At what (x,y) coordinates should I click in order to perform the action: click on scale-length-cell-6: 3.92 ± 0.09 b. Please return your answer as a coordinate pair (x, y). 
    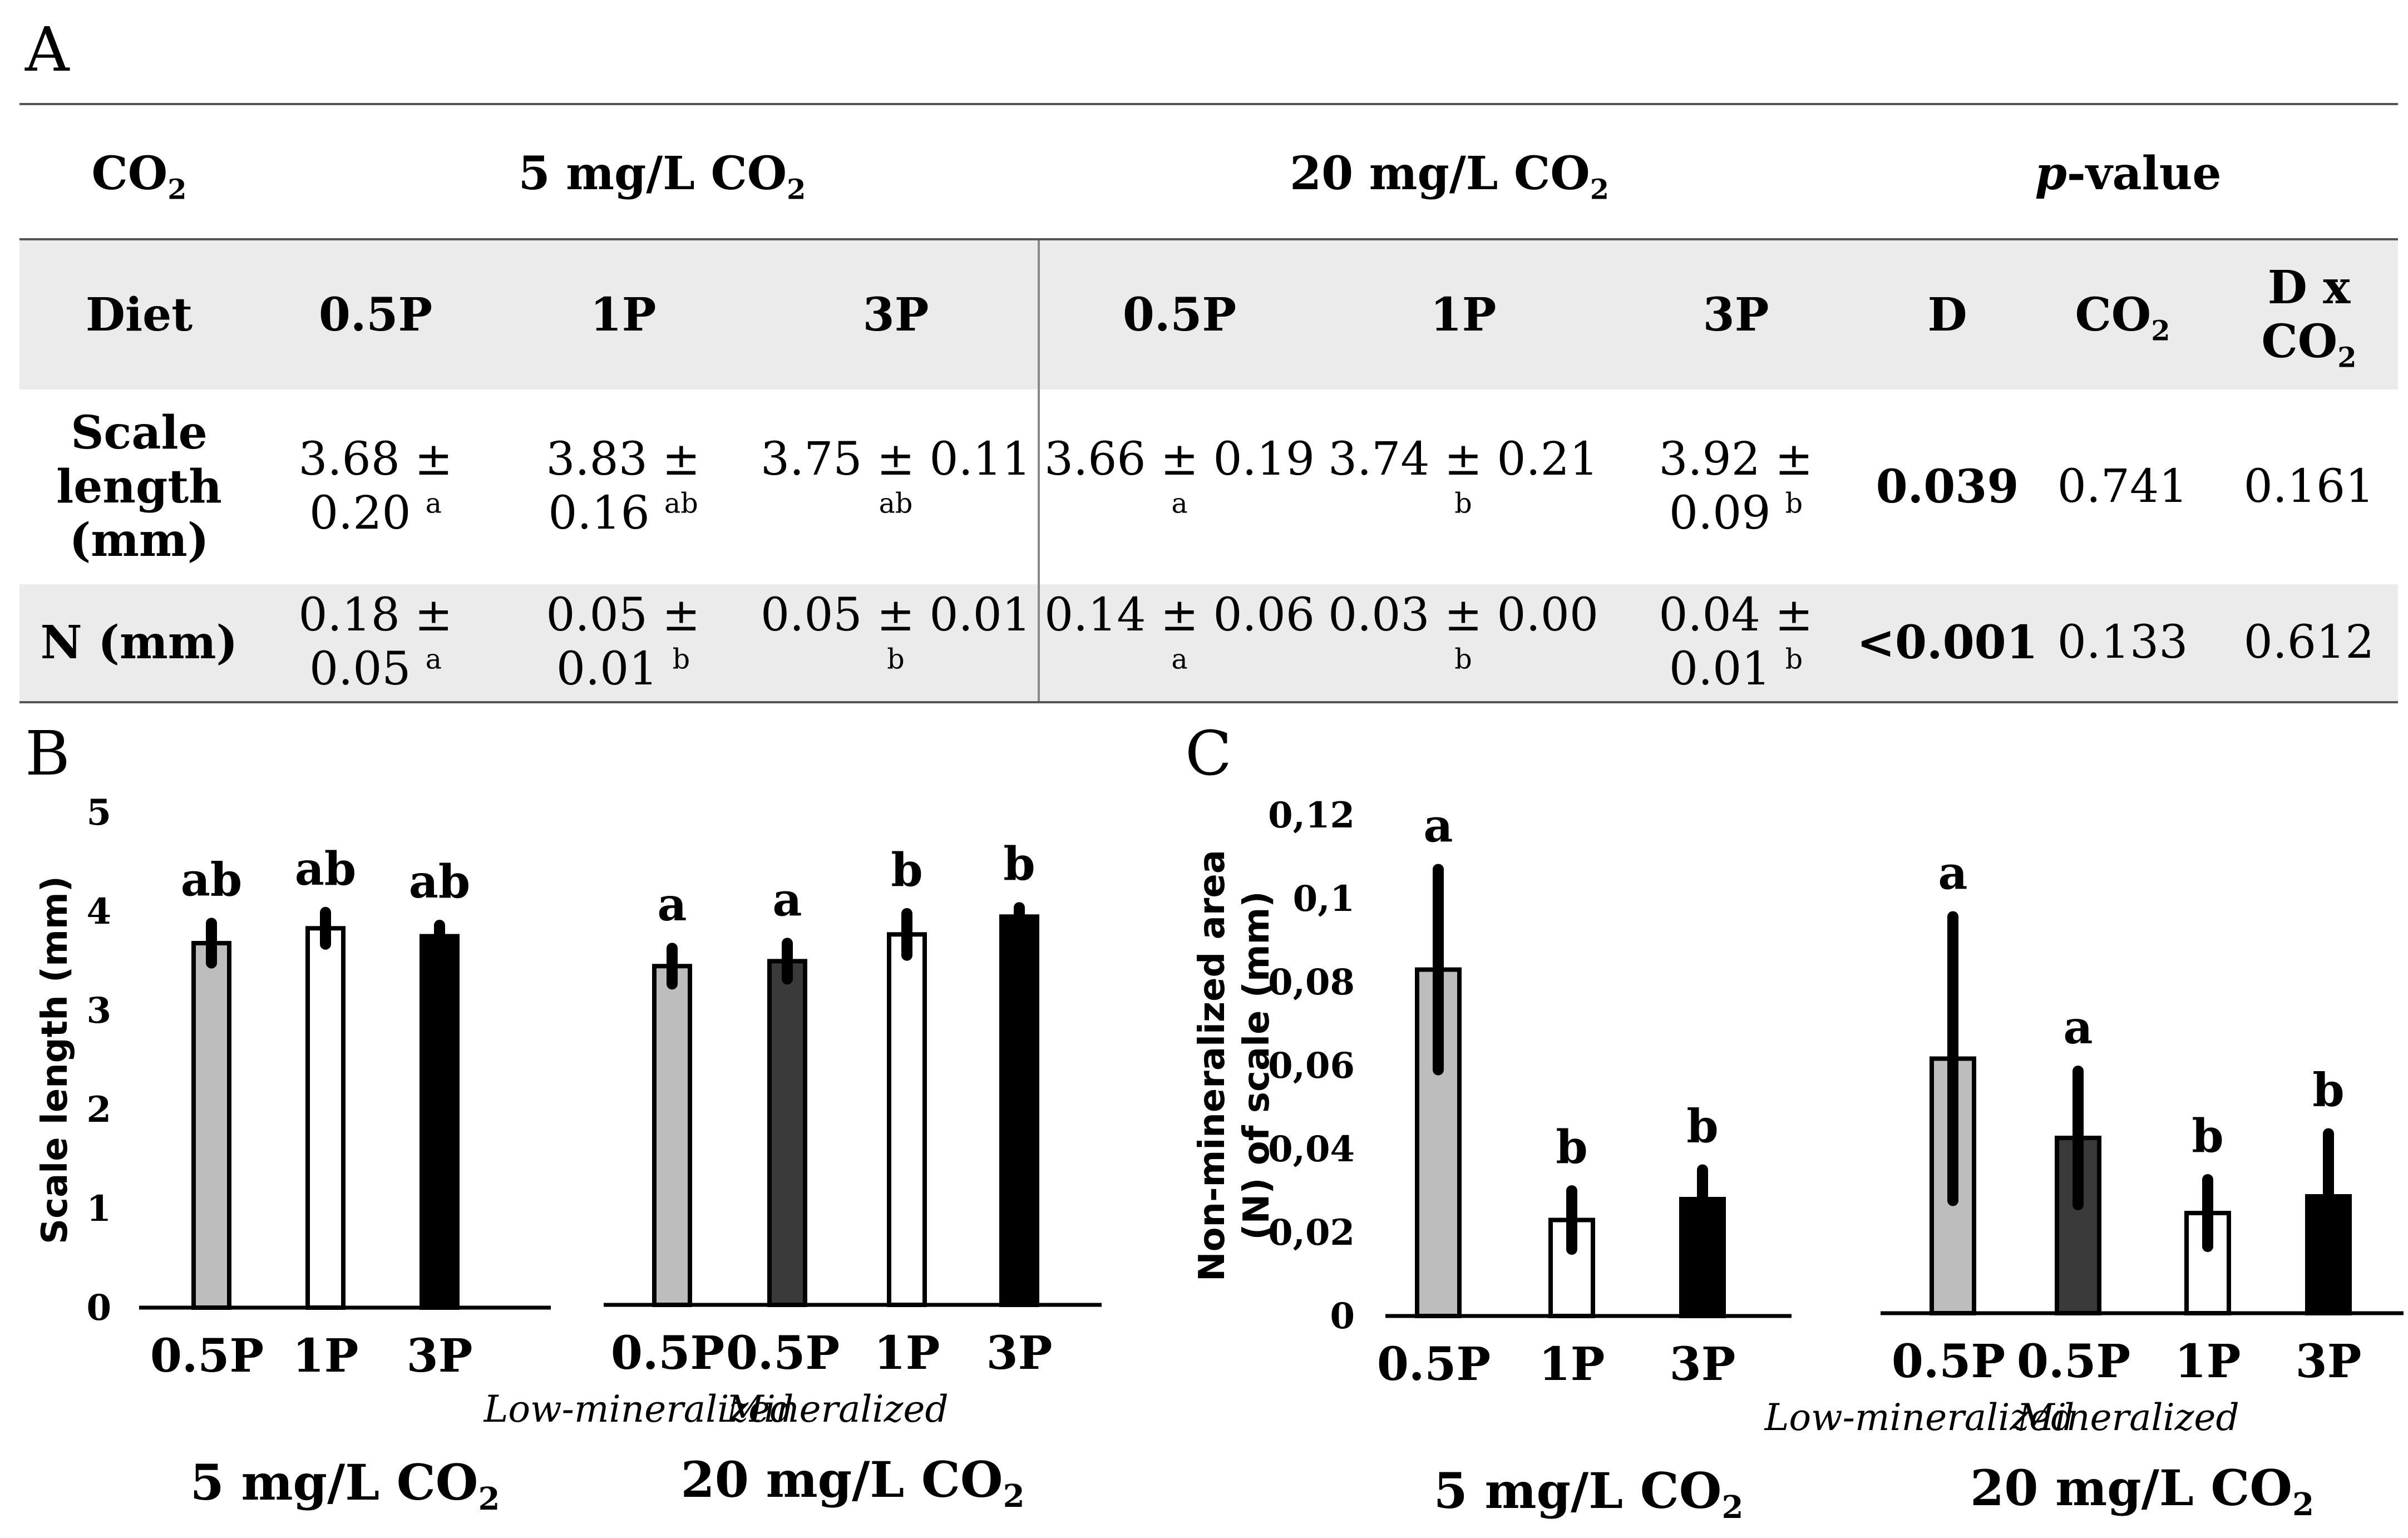
    Looking at the image, I should click on (1736, 486).